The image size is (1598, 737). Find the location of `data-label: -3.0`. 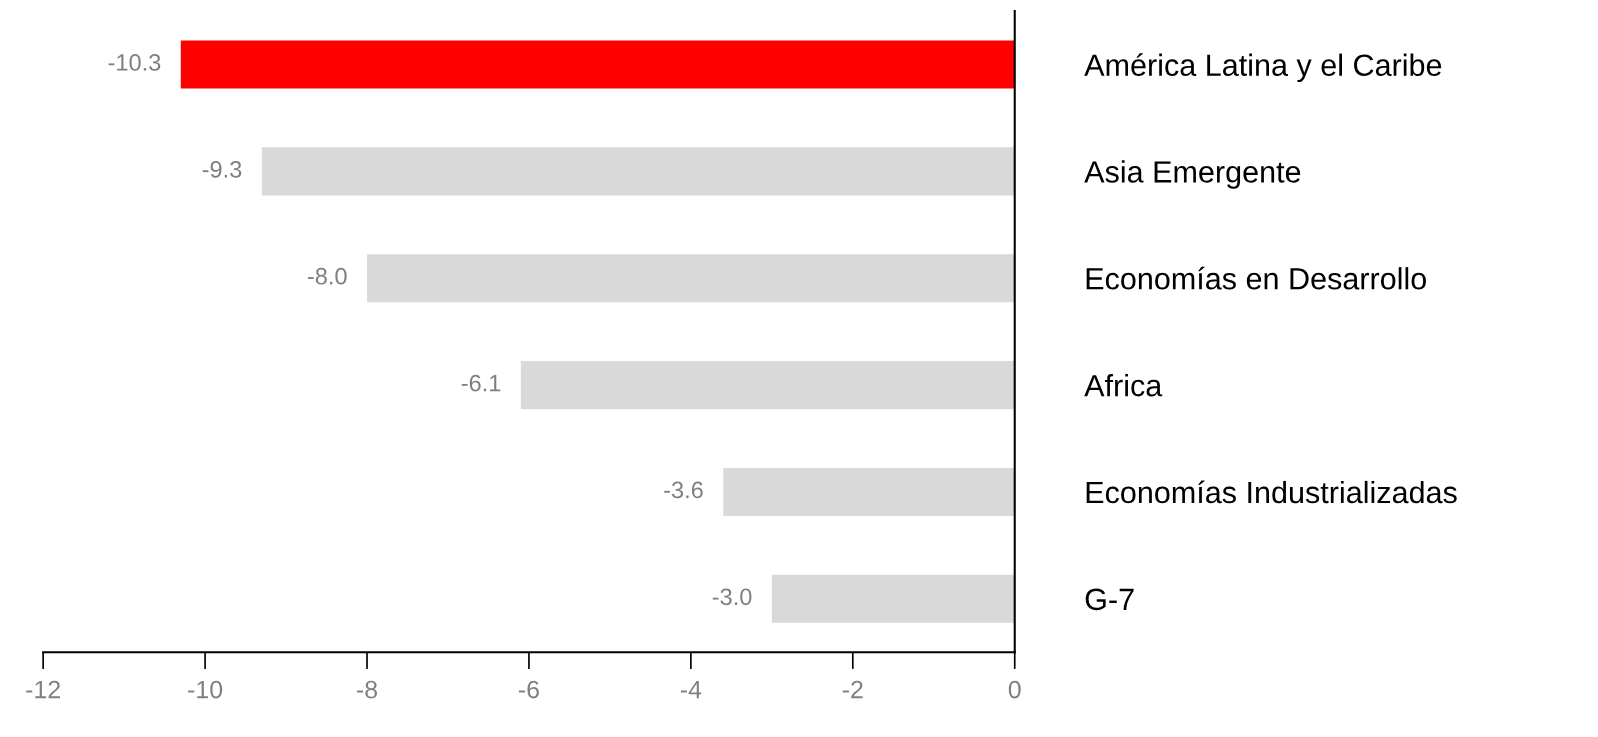

data-label: -3.0 is located at coordinates (732, 597).